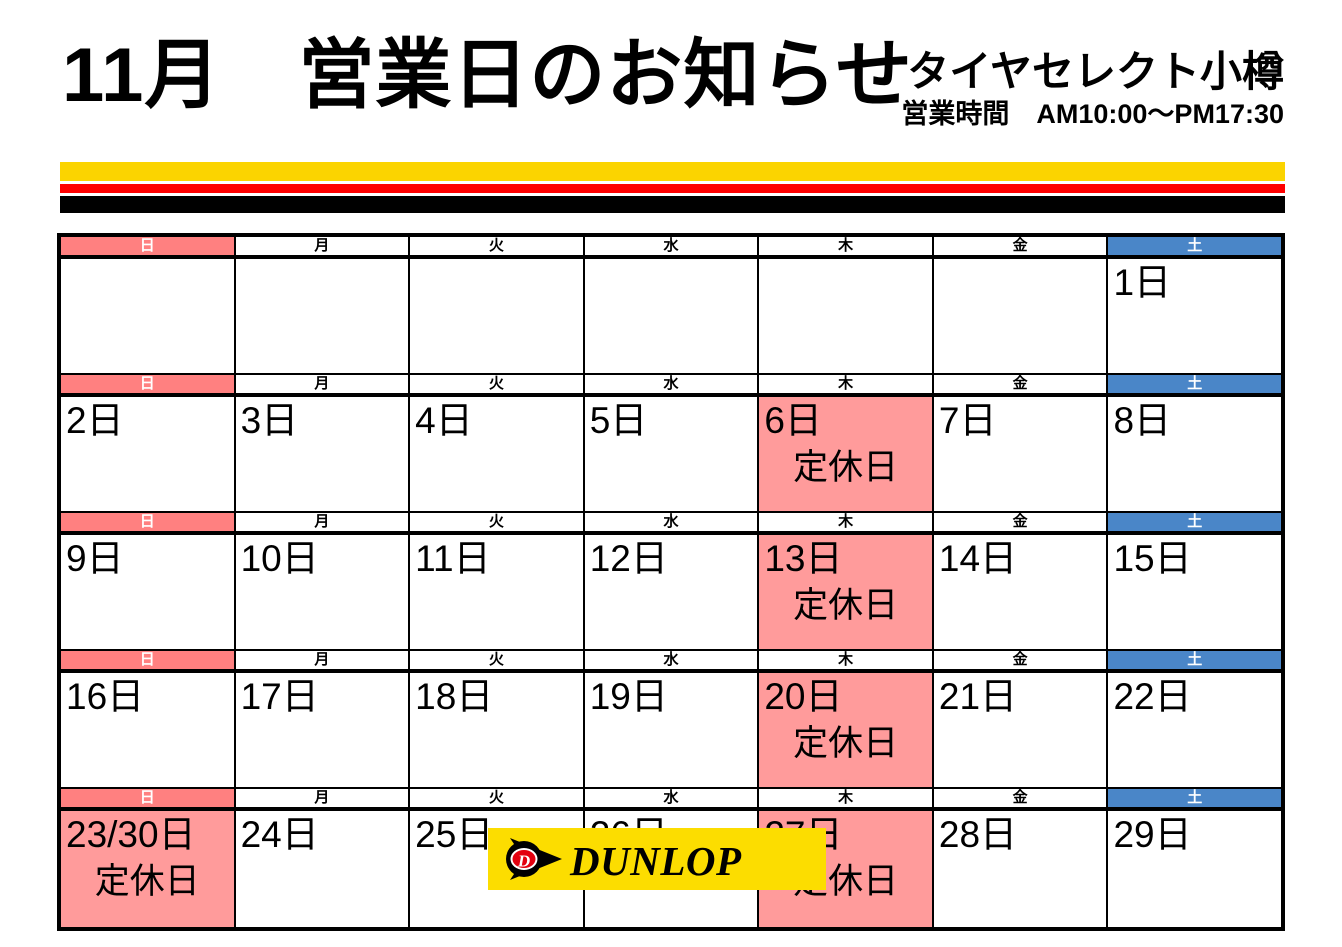  What do you see at coordinates (454, 834) in the screenshot?
I see `day-number: 25日` at bounding box center [454, 834].